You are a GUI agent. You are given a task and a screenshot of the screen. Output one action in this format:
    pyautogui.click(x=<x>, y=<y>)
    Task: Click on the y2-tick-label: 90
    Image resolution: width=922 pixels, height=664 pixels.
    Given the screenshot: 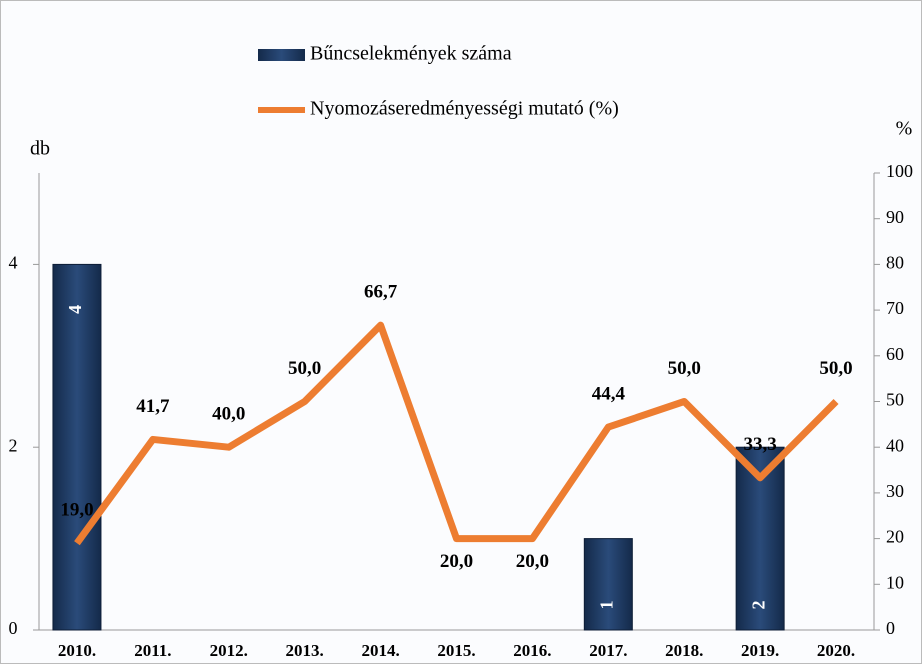 What is the action you would take?
    pyautogui.click(x=895, y=217)
    